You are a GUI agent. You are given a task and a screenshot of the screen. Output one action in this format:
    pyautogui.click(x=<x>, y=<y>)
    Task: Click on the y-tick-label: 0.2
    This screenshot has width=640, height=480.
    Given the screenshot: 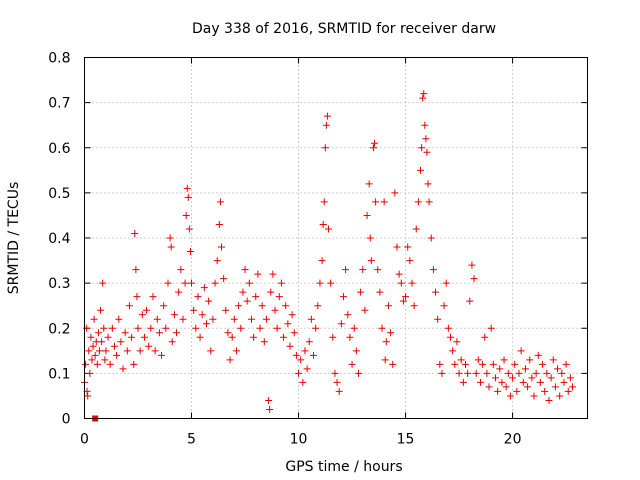 What is the action you would take?
    pyautogui.click(x=59, y=329)
    